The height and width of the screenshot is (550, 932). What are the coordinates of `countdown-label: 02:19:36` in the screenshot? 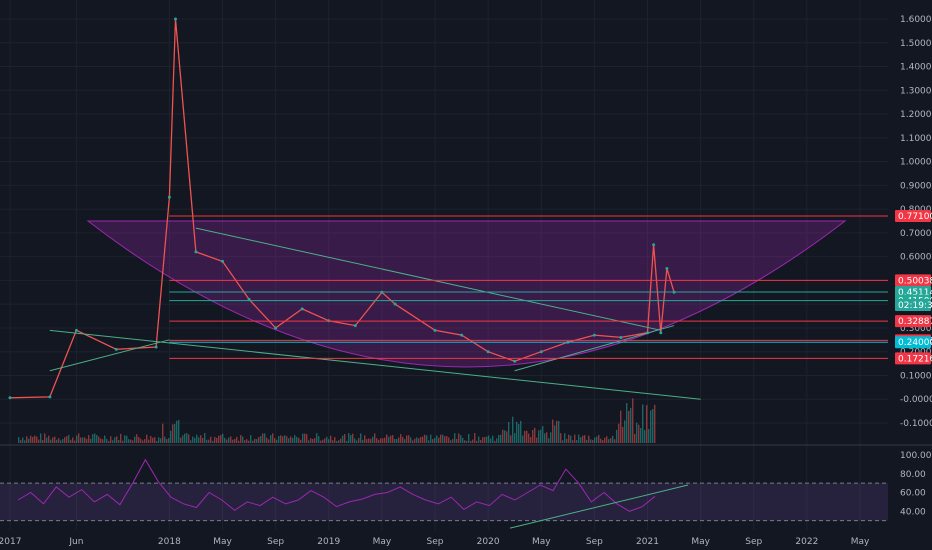 It's located at (915, 306).